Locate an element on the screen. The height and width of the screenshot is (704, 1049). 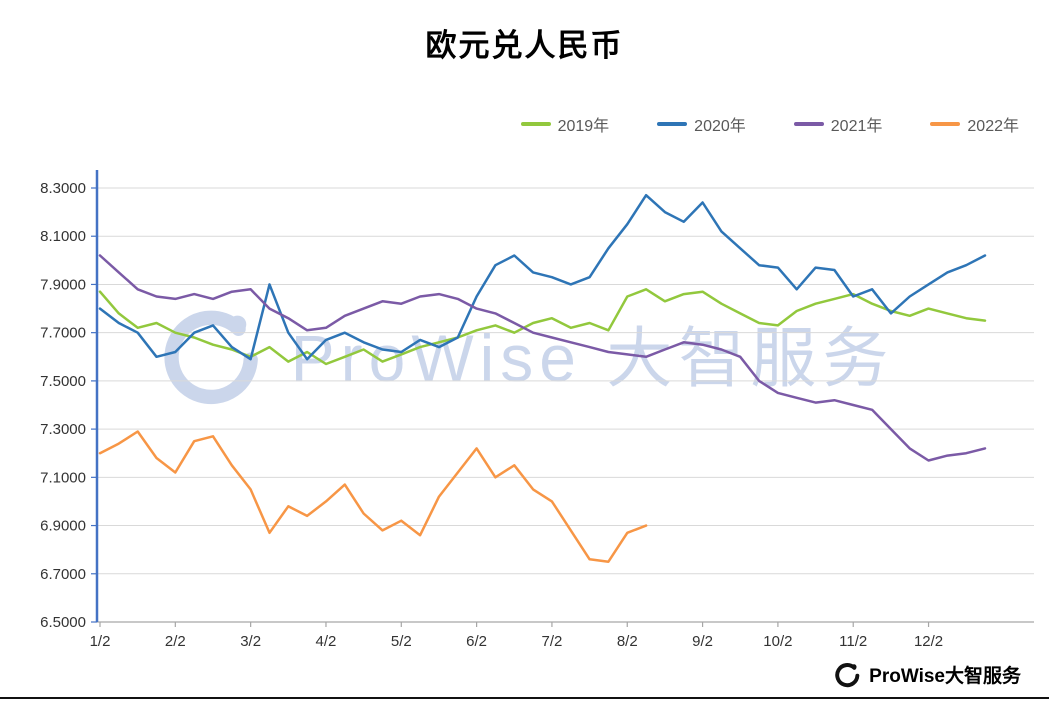
legend-label-2021: 2021年 is located at coordinates (856, 126).